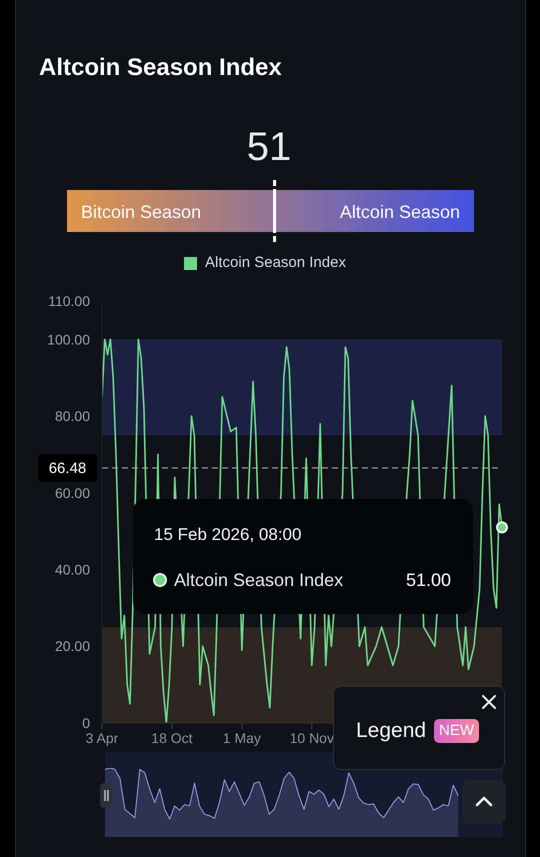  I want to click on annotation: 51.00, so click(428, 580).